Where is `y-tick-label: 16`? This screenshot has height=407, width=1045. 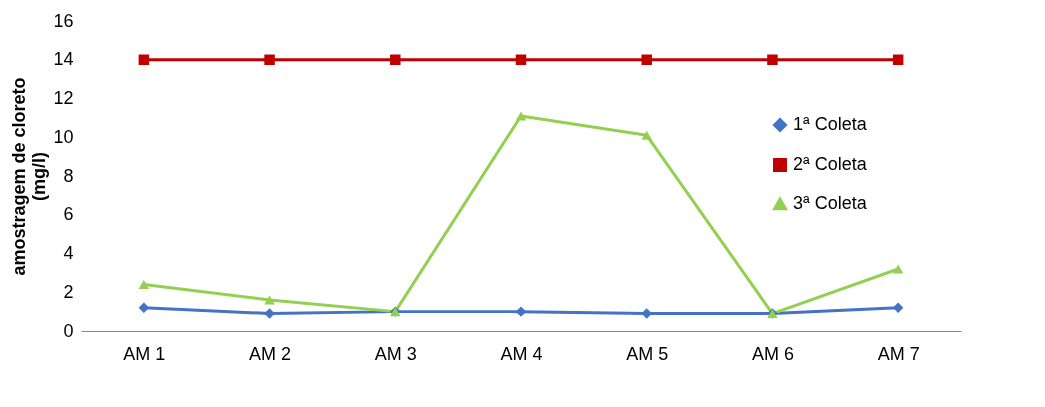 y-tick-label: 16 is located at coordinates (63, 20).